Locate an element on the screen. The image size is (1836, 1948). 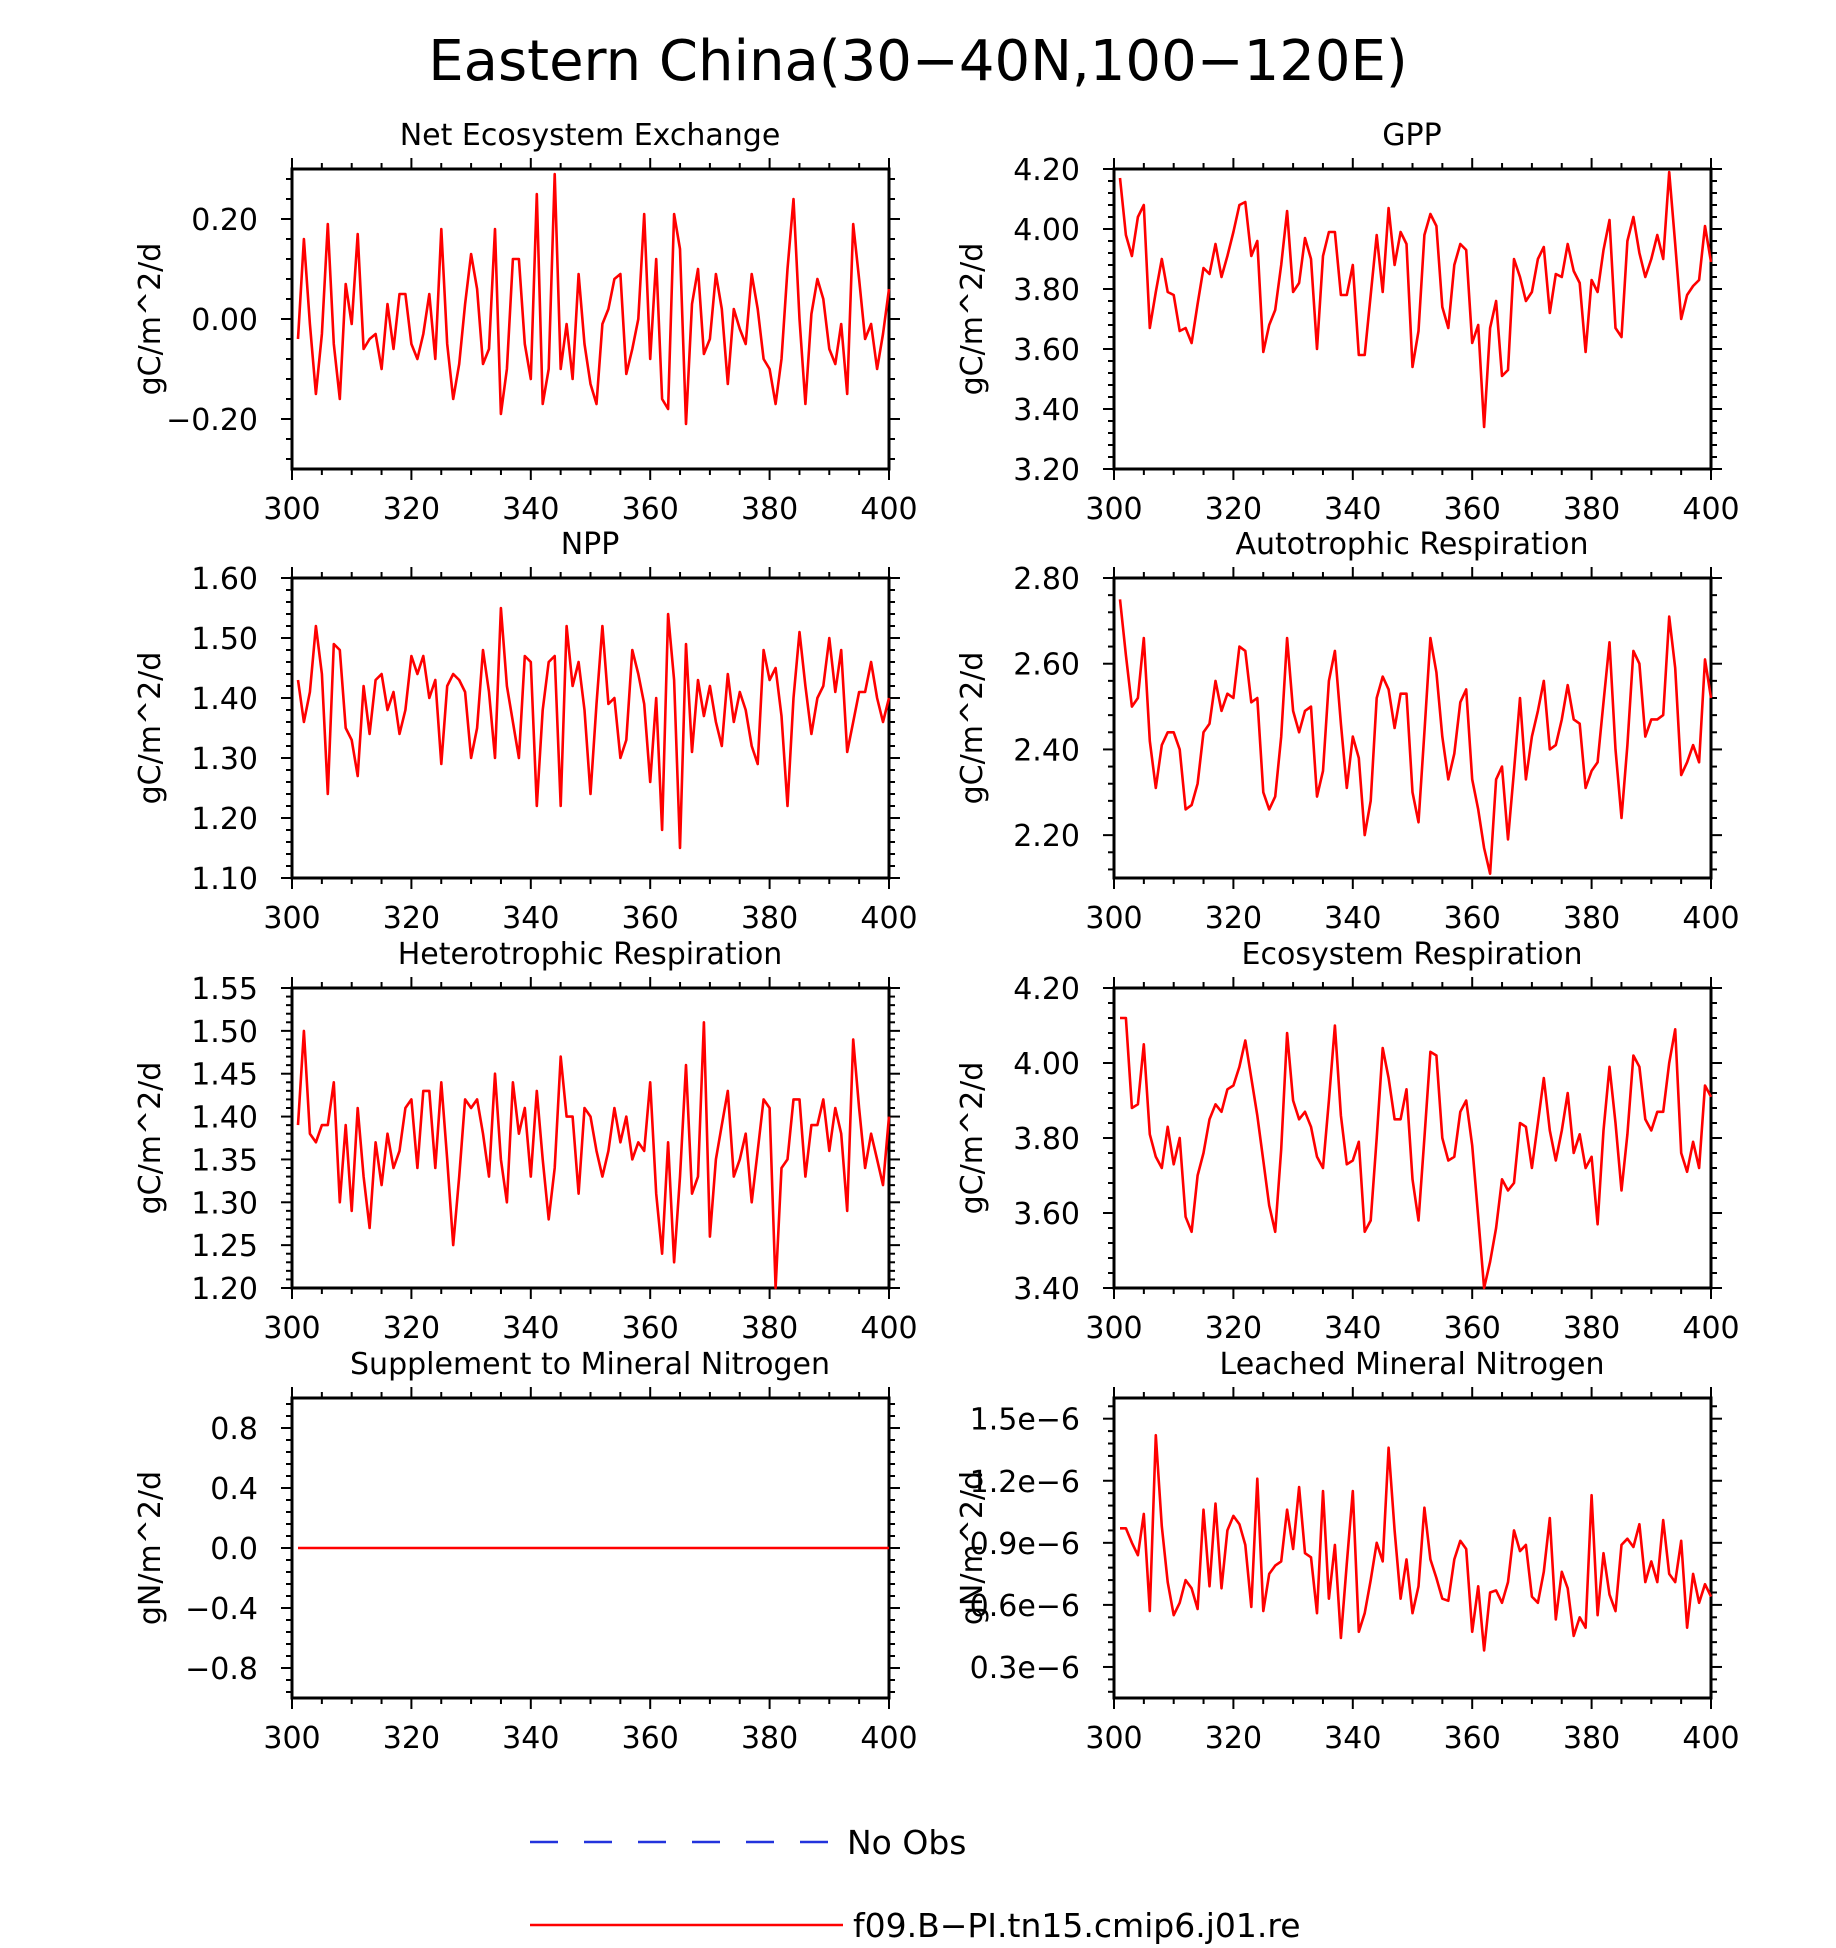
panel-title: GPP is located at coordinates (1411, 135).